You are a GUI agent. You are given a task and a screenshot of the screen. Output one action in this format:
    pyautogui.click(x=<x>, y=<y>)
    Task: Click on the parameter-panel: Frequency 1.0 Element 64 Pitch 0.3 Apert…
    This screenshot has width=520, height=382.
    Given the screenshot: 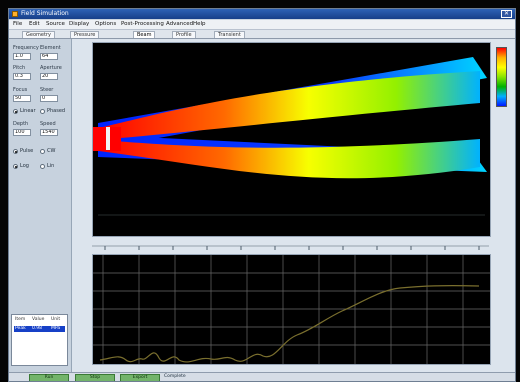 What is the action you would take?
    pyautogui.click(x=40, y=210)
    